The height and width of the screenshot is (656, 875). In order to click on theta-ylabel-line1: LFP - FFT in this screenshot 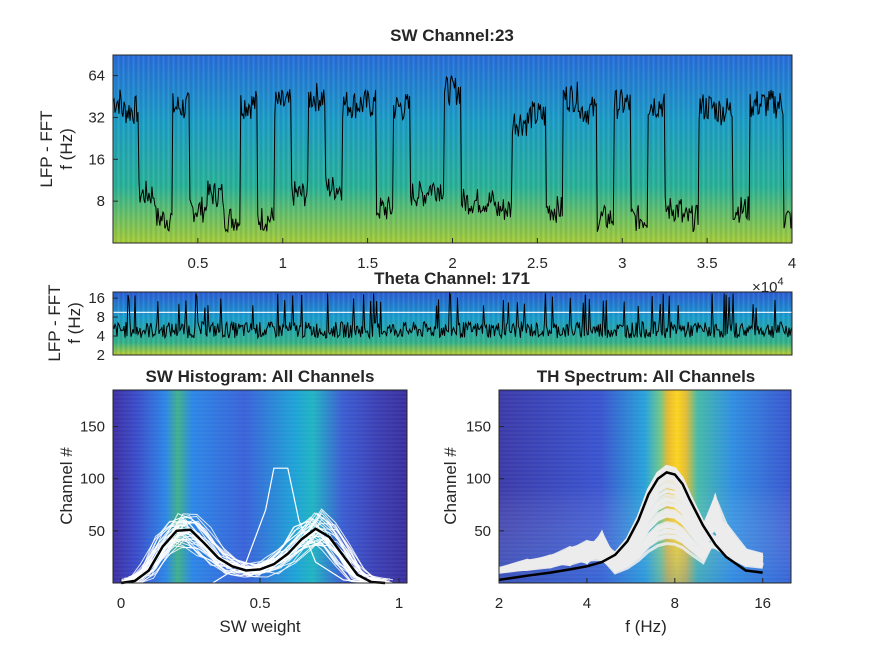, I will do `click(54, 322)`.